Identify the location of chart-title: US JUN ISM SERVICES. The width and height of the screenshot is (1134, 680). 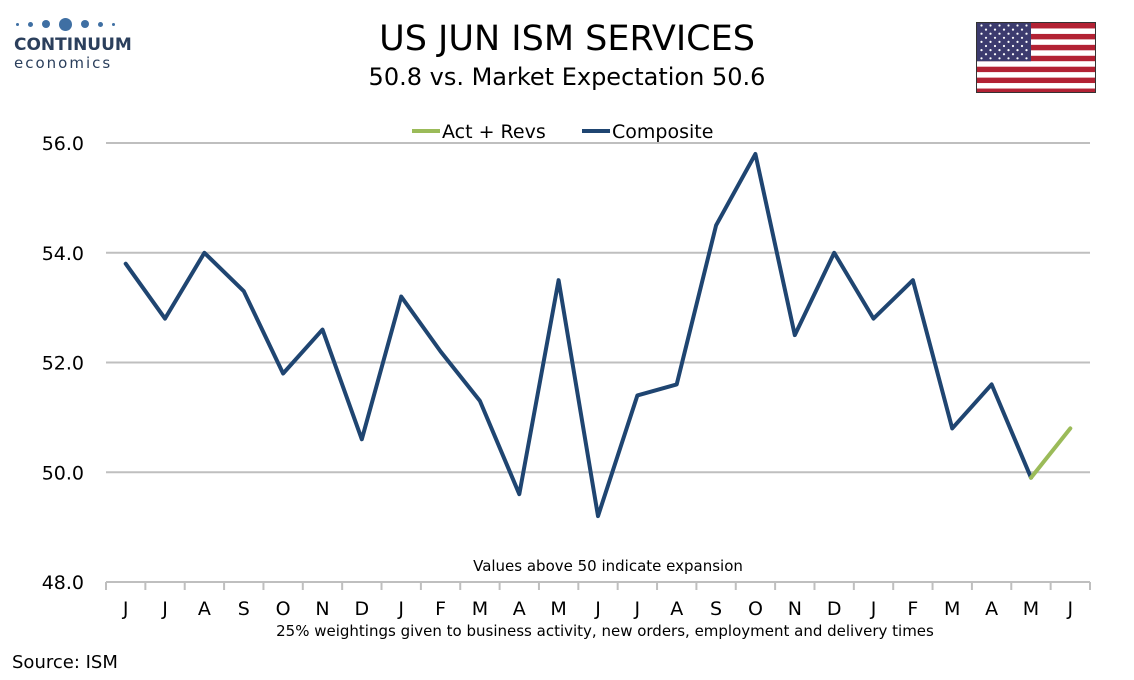
(567, 39).